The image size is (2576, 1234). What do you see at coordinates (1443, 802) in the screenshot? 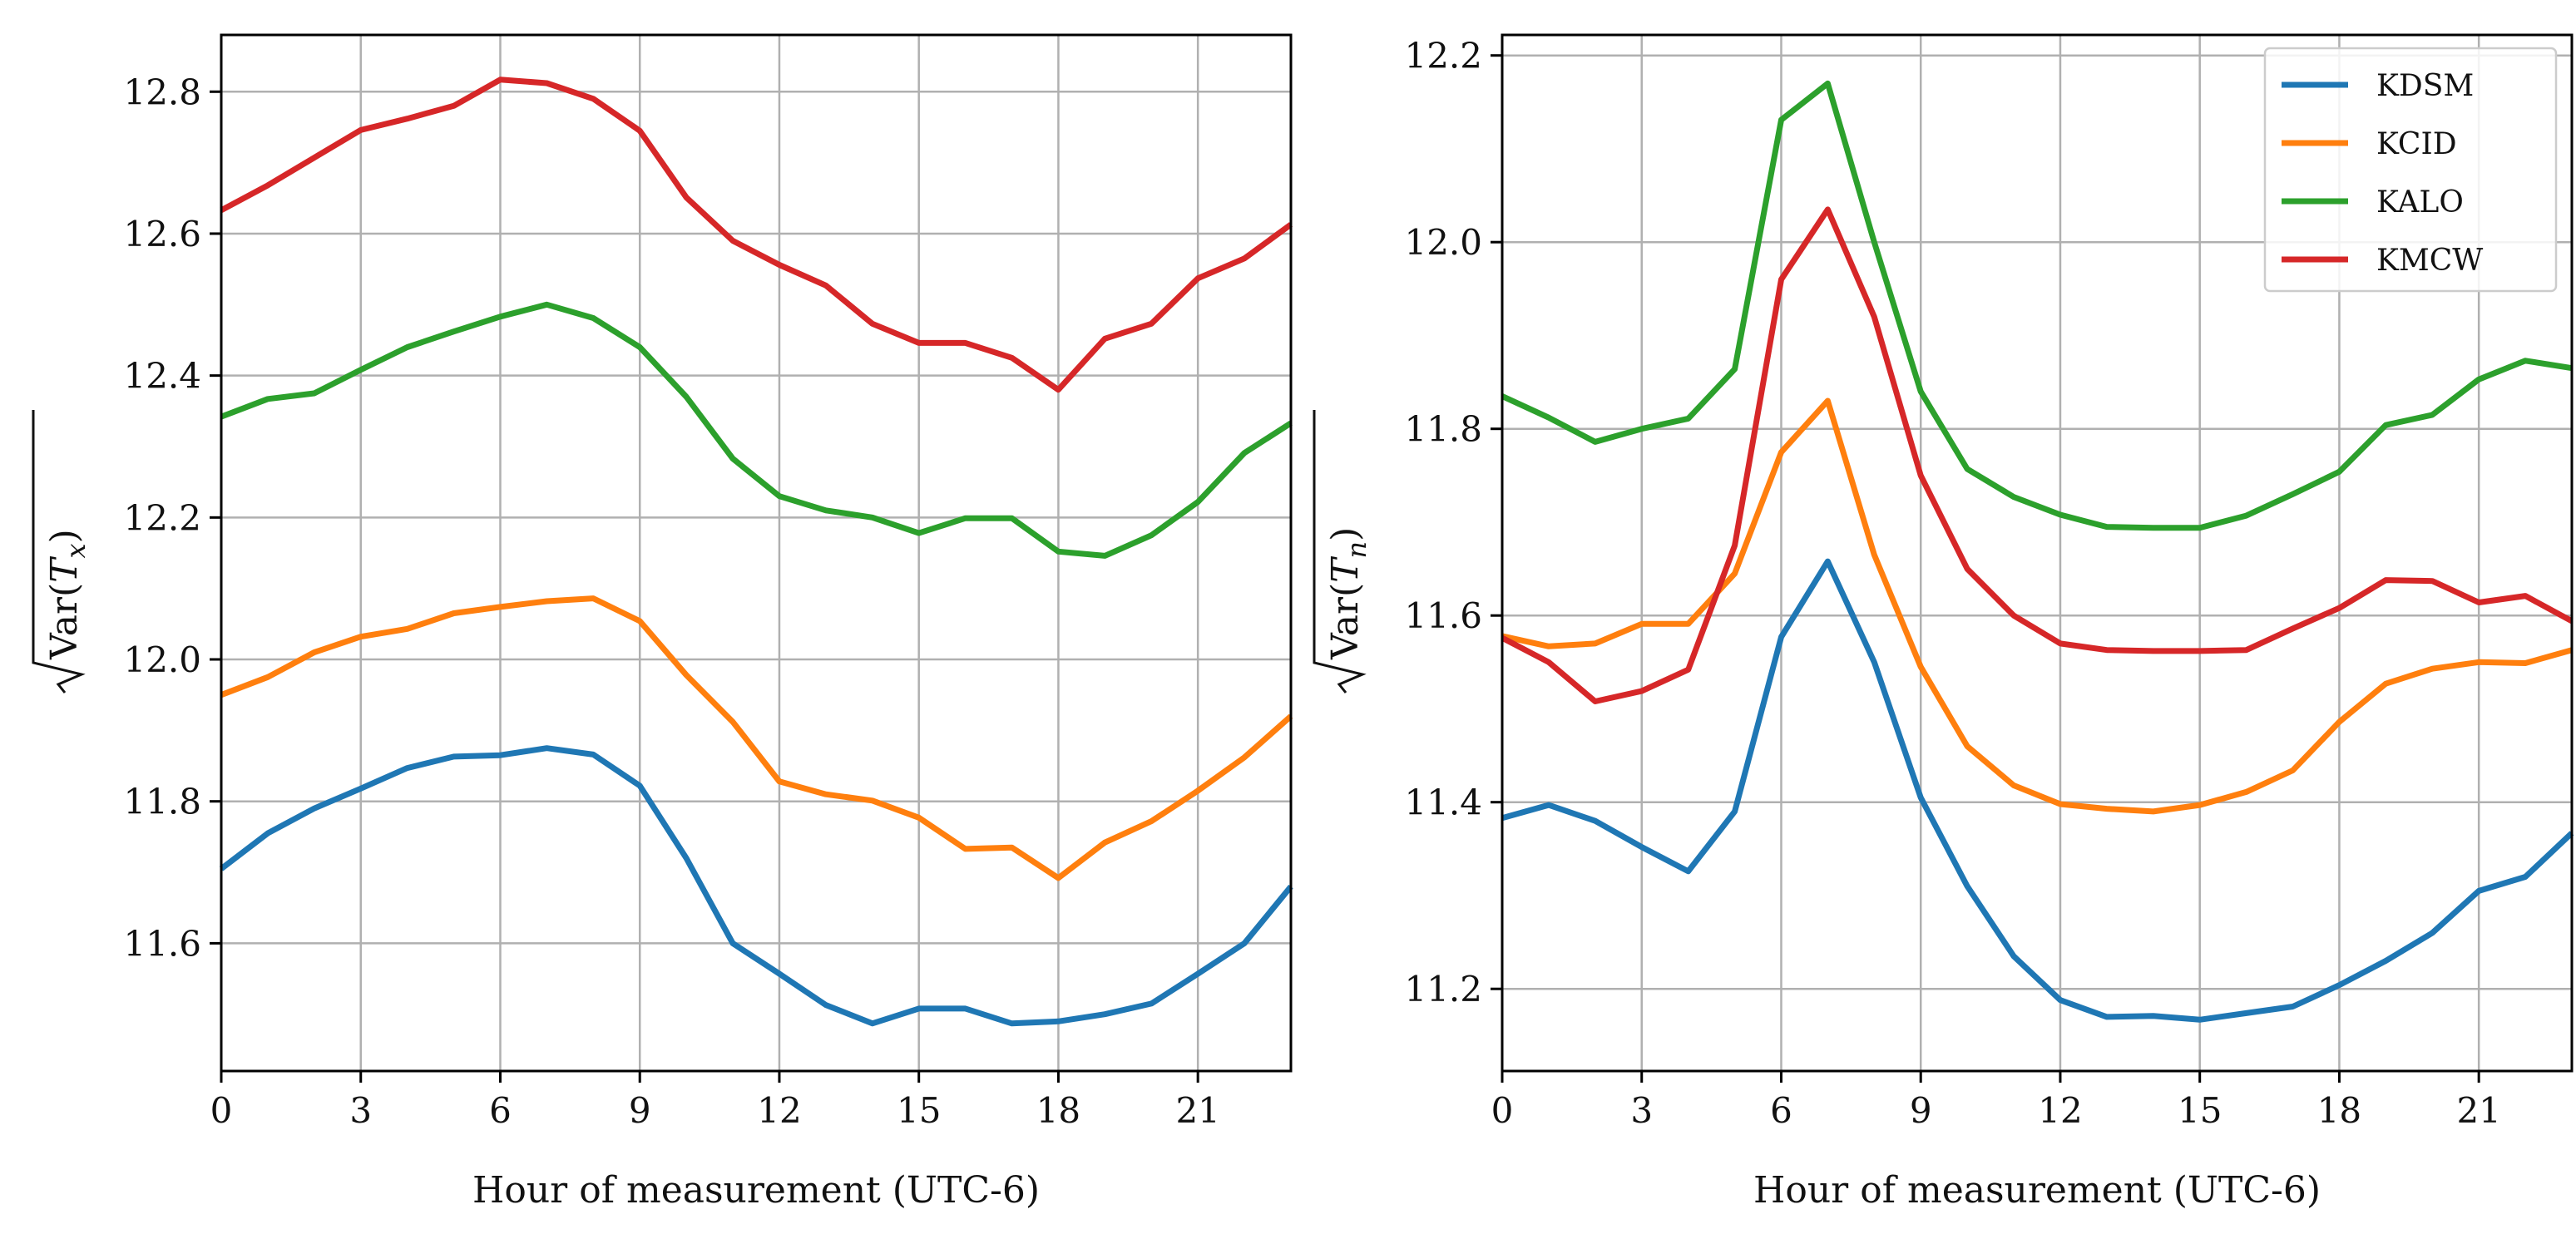
I see `y-tick-label: 11.4` at bounding box center [1443, 802].